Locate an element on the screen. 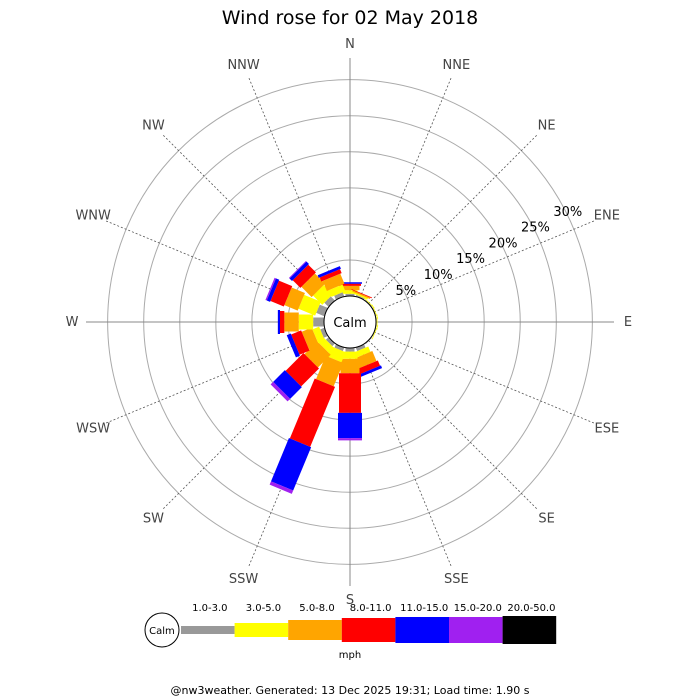 Image resolution: width=700 pixels, height=700 pixels. bar-w-1.0-3.0 is located at coordinates (318, 322).